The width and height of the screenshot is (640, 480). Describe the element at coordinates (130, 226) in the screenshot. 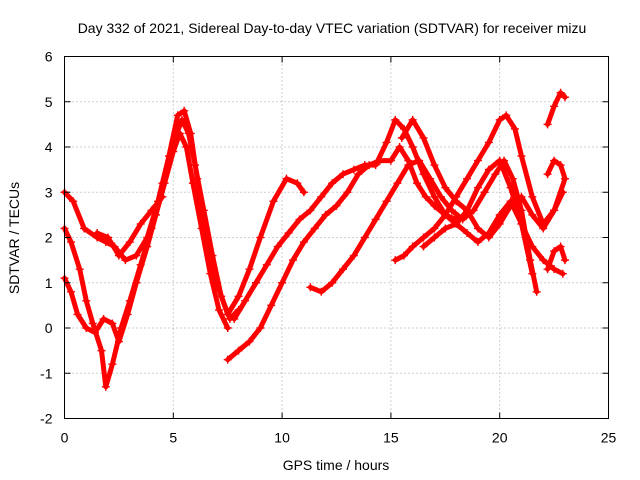

I see `series-sat-m` at that location.